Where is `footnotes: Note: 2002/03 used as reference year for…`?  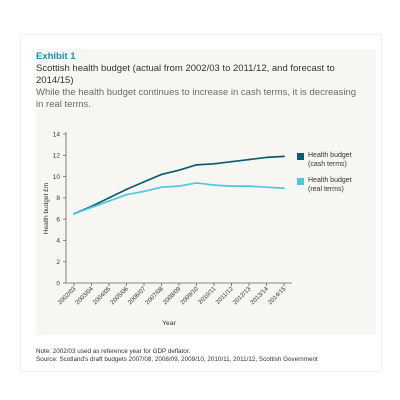 footnotes: Note: 2002/03 used as reference year for… is located at coordinates (206, 356).